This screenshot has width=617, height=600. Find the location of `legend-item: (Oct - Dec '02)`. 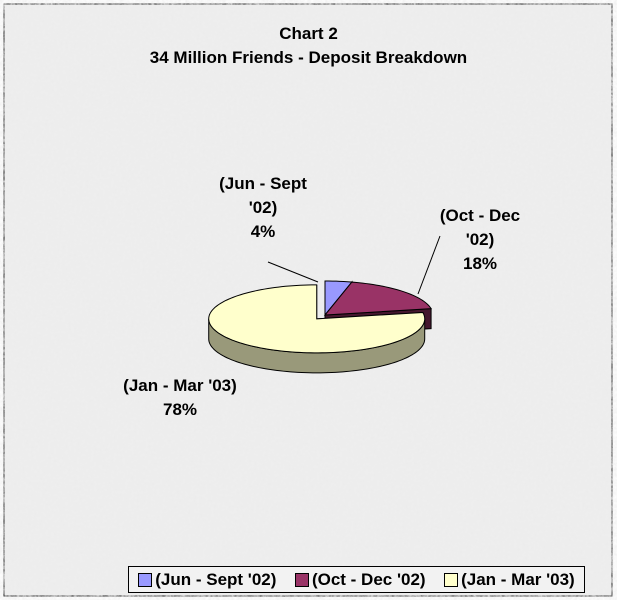

legend-item: (Oct - Dec '02) is located at coordinates (360, 579).